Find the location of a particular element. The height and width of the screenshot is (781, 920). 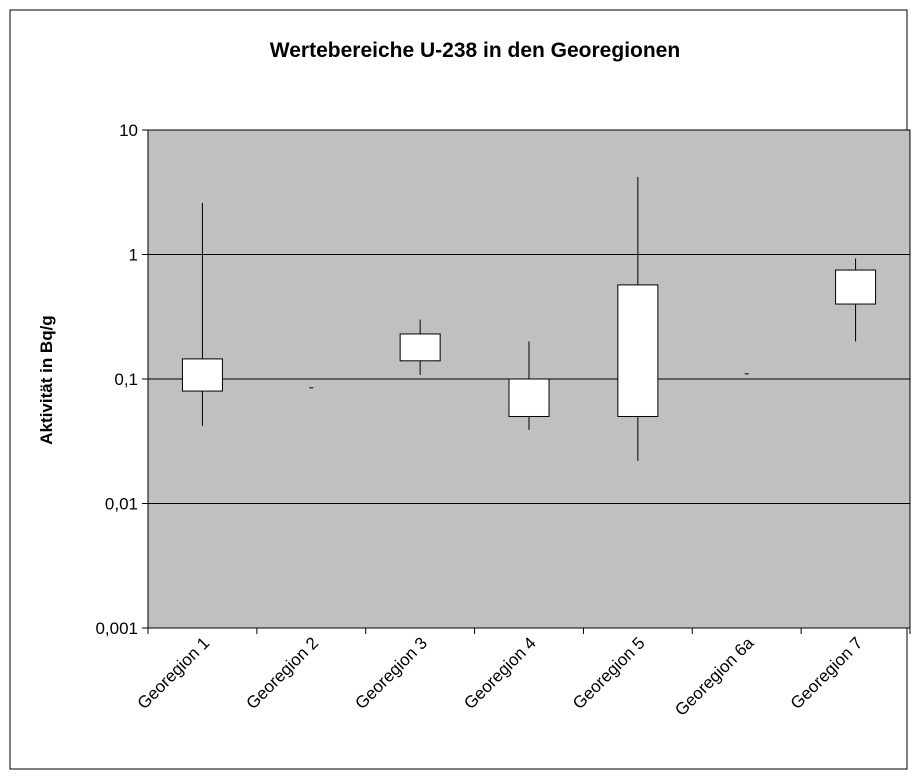

y-axis-label: Aktivität in Bq/g is located at coordinates (46, 379).